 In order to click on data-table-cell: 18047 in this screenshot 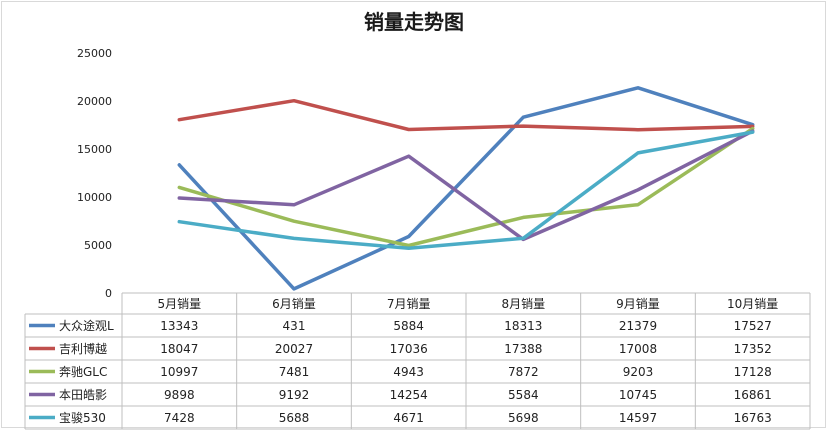, I will do `click(179, 349)`.